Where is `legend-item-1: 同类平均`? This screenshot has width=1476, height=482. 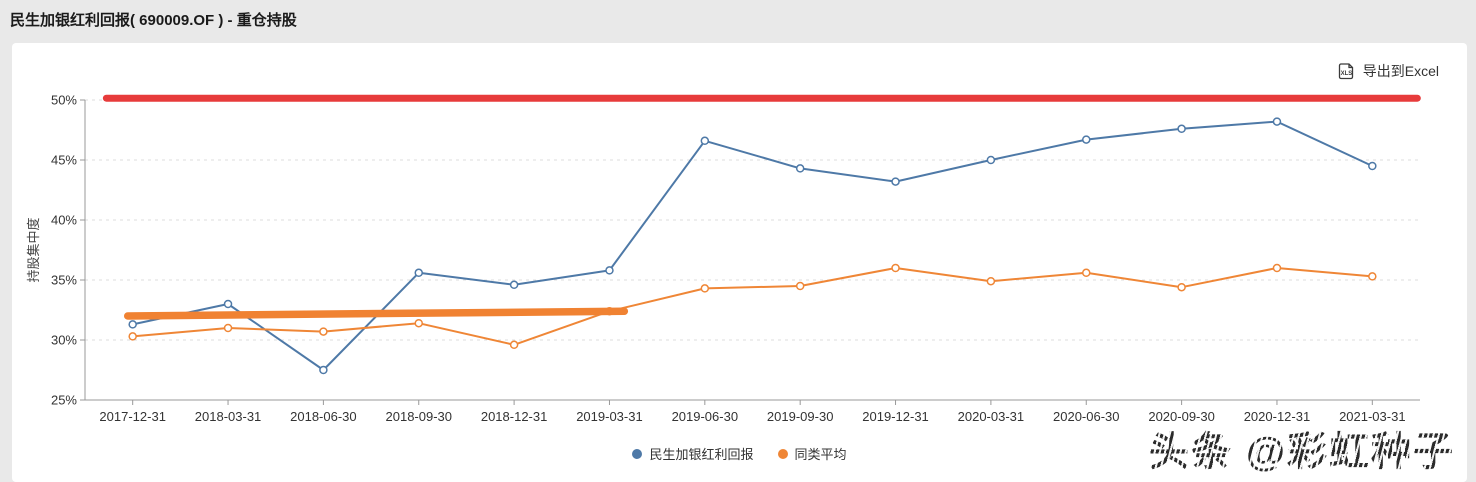
legend-item-1: 同类平均 is located at coordinates (812, 453).